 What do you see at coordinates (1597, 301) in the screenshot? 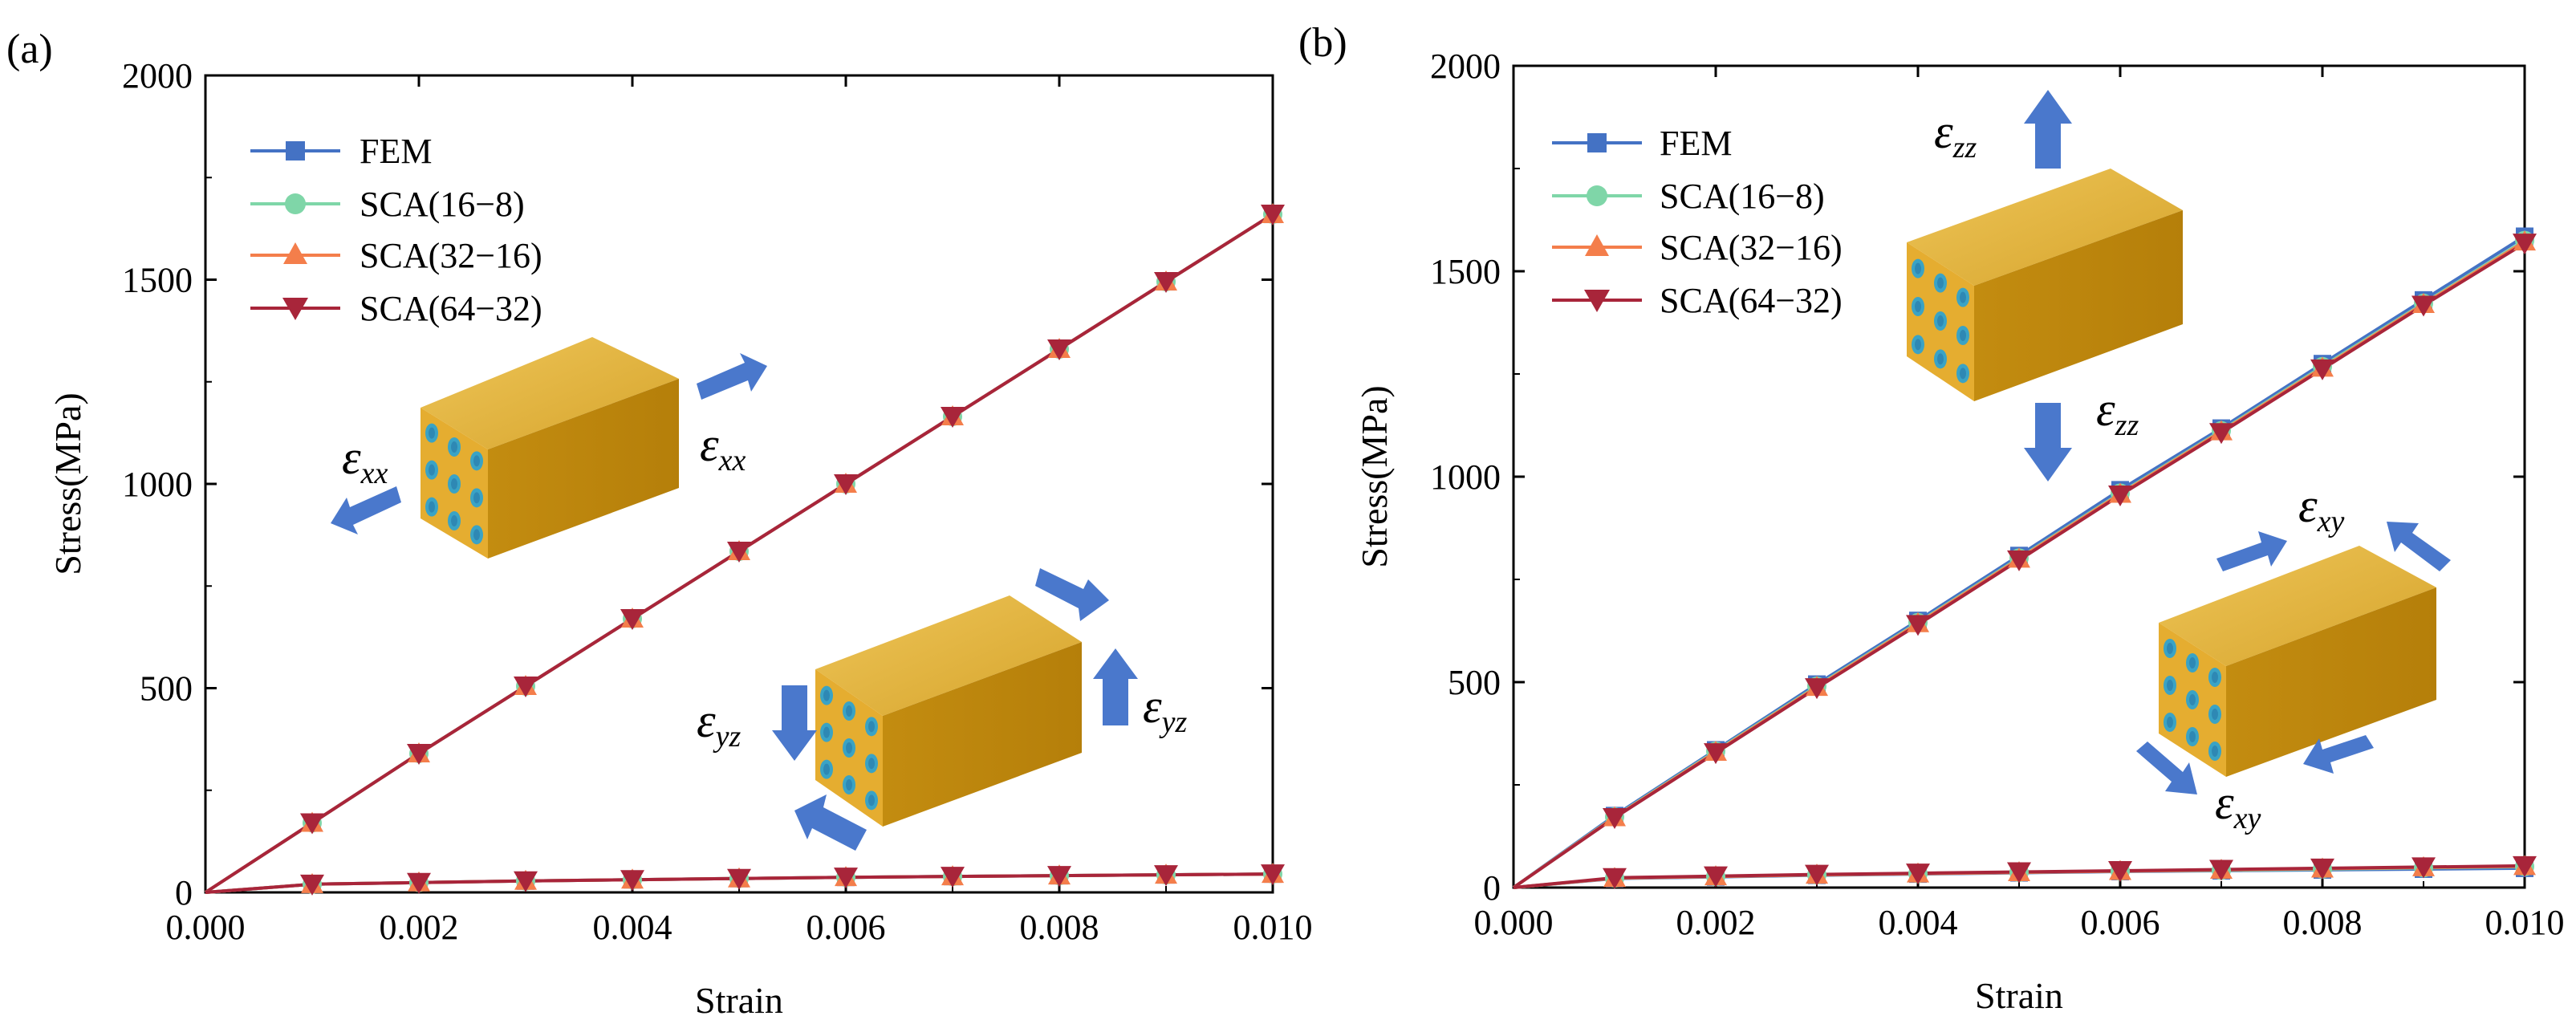
I see `legend-marker-triangle-down` at bounding box center [1597, 301].